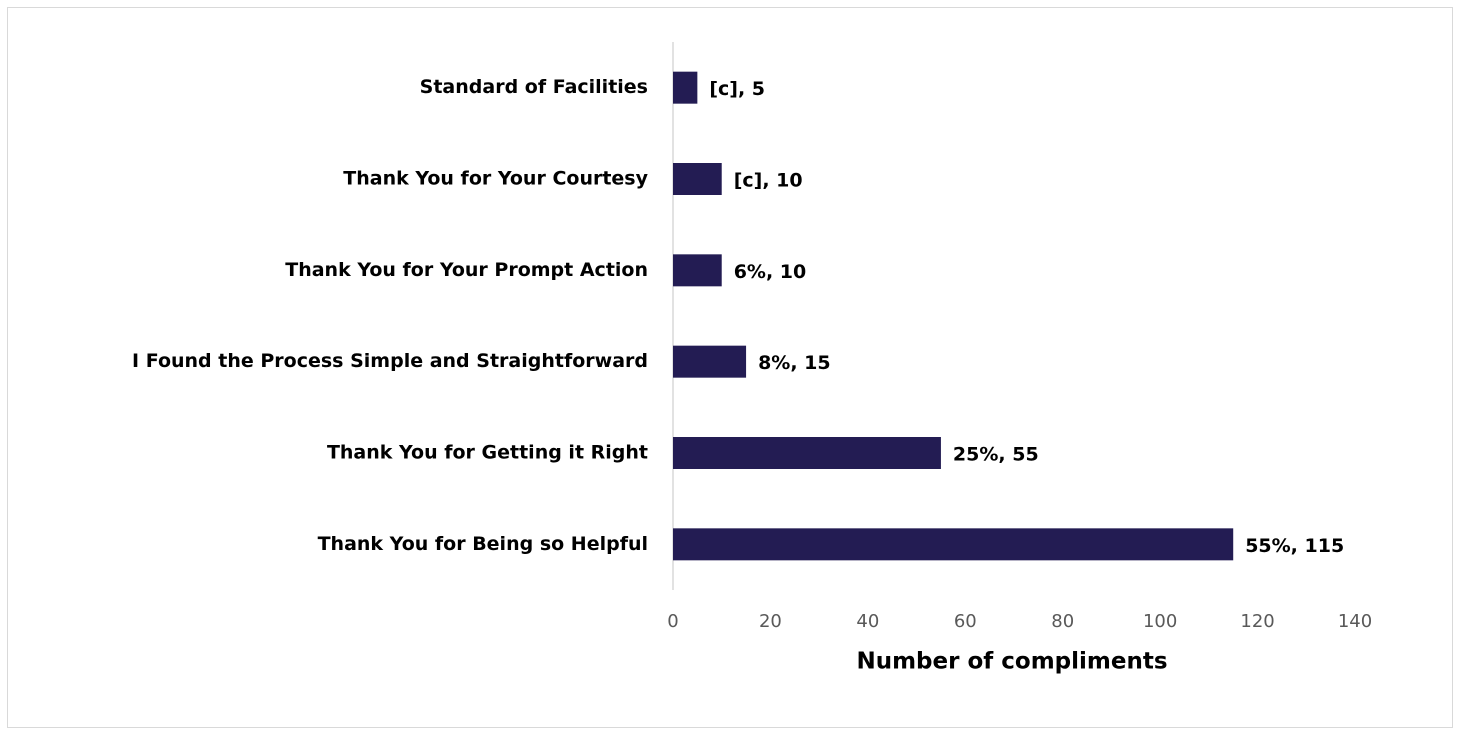  What do you see at coordinates (1062, 621) in the screenshot?
I see `x-tick-label: 80` at bounding box center [1062, 621].